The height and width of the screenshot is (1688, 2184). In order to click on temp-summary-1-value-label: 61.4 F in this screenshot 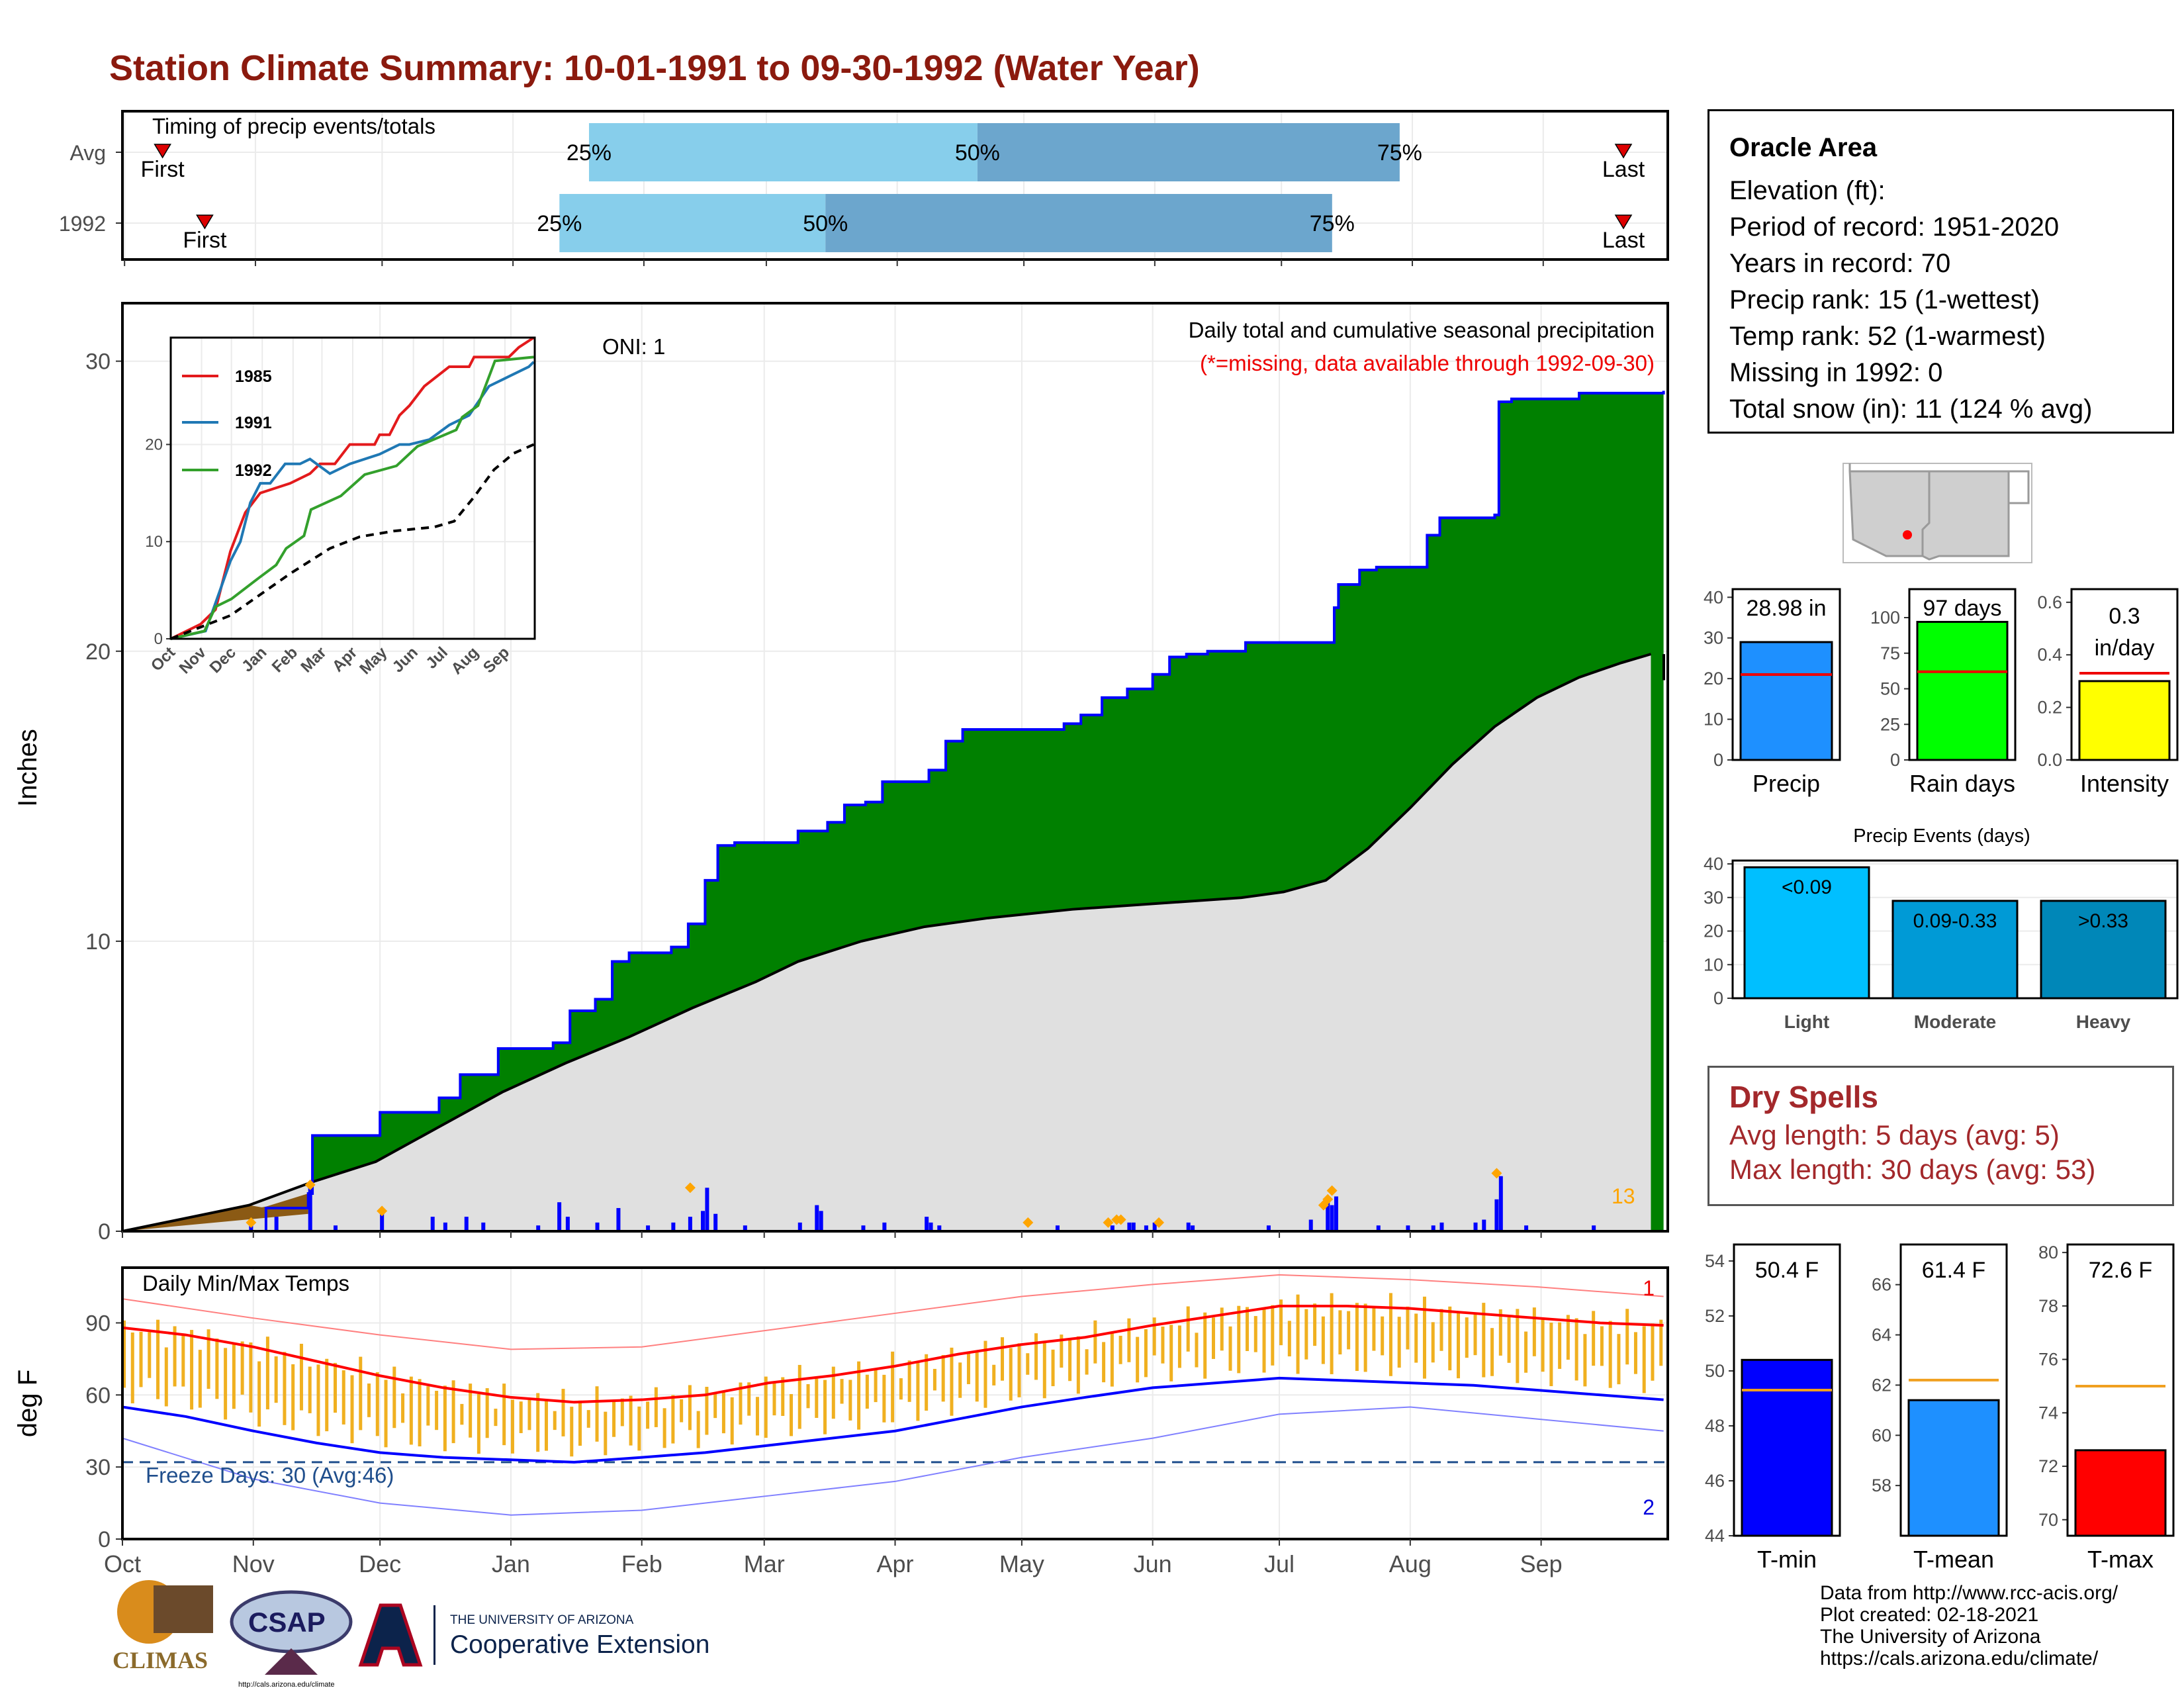, I will do `click(1954, 1270)`.